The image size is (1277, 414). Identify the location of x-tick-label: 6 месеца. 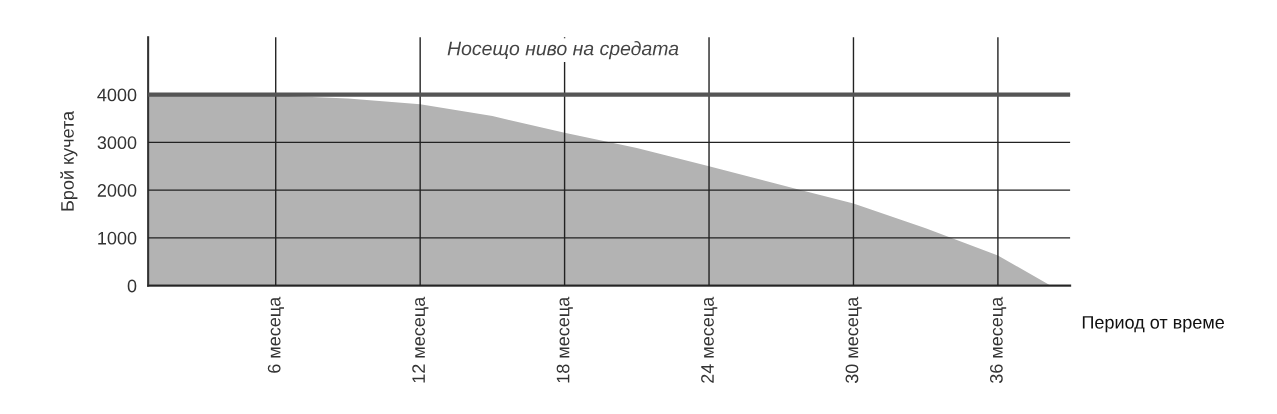
(275, 334).